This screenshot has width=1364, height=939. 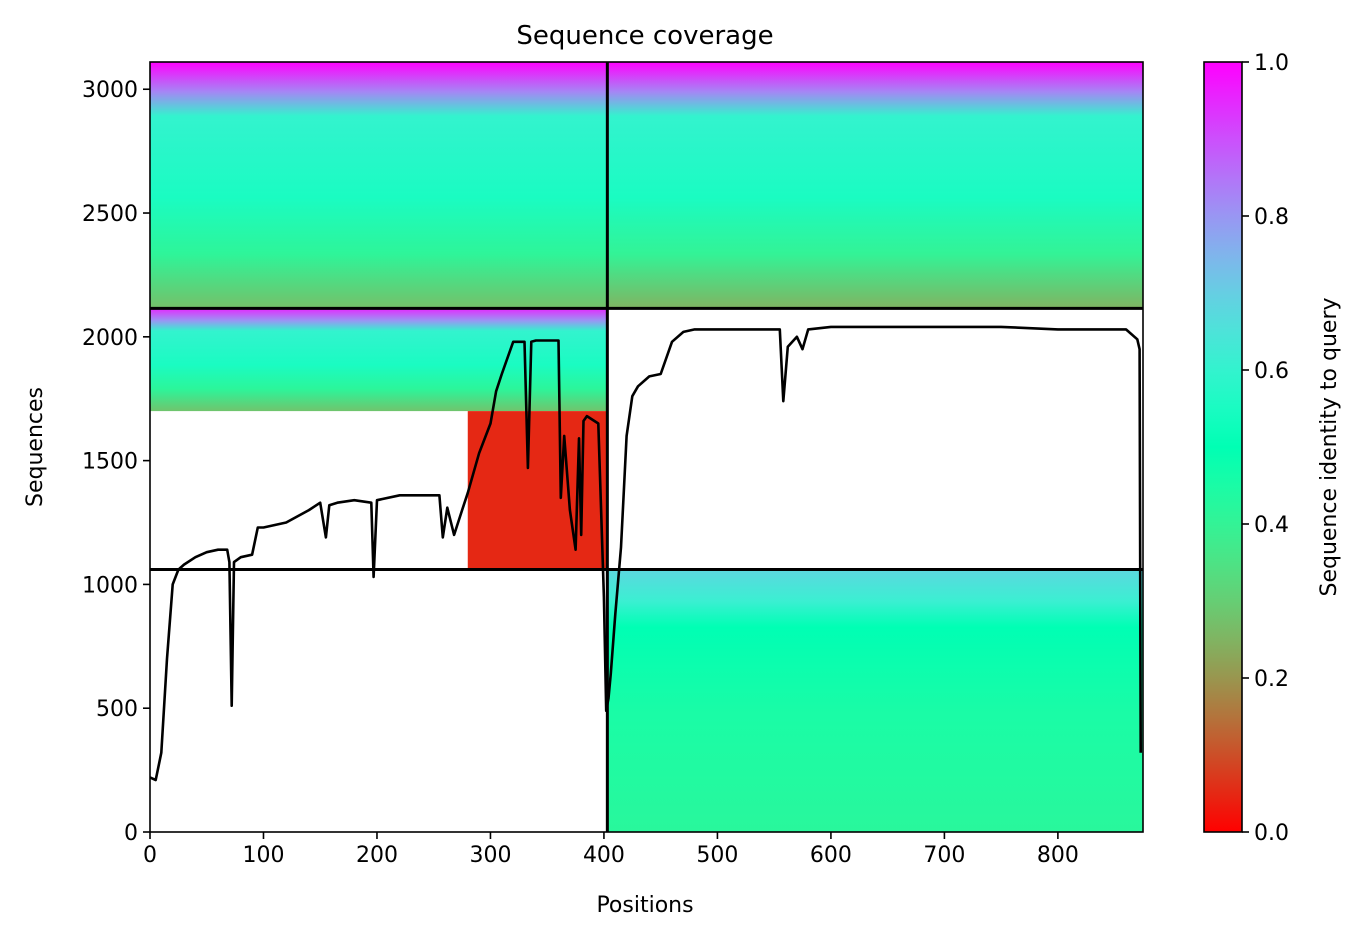 I want to click on colorbar-scale, so click(x=1223, y=447).